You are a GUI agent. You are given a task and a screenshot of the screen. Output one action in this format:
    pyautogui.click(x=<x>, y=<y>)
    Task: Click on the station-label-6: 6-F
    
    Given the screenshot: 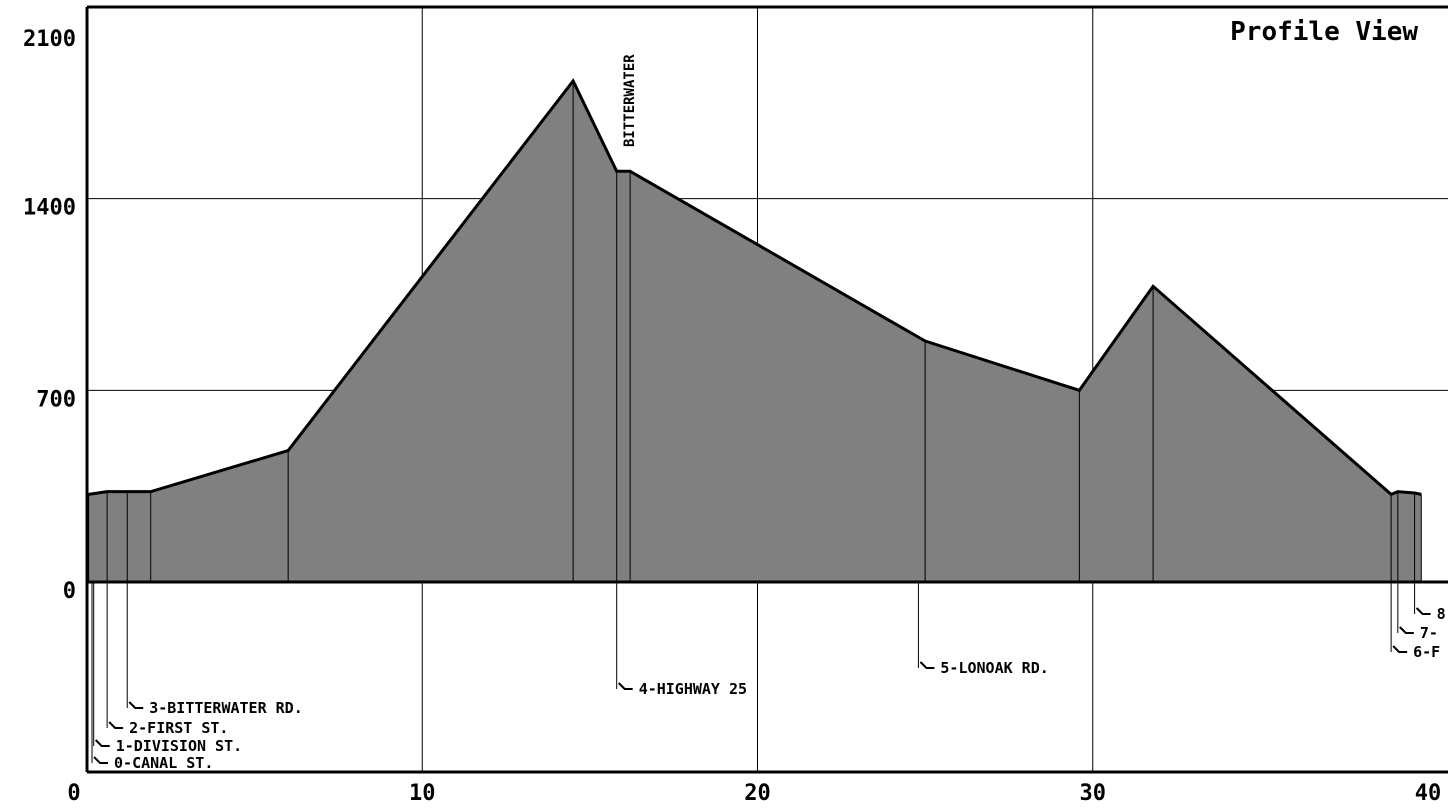 What is the action you would take?
    pyautogui.click(x=1426, y=652)
    